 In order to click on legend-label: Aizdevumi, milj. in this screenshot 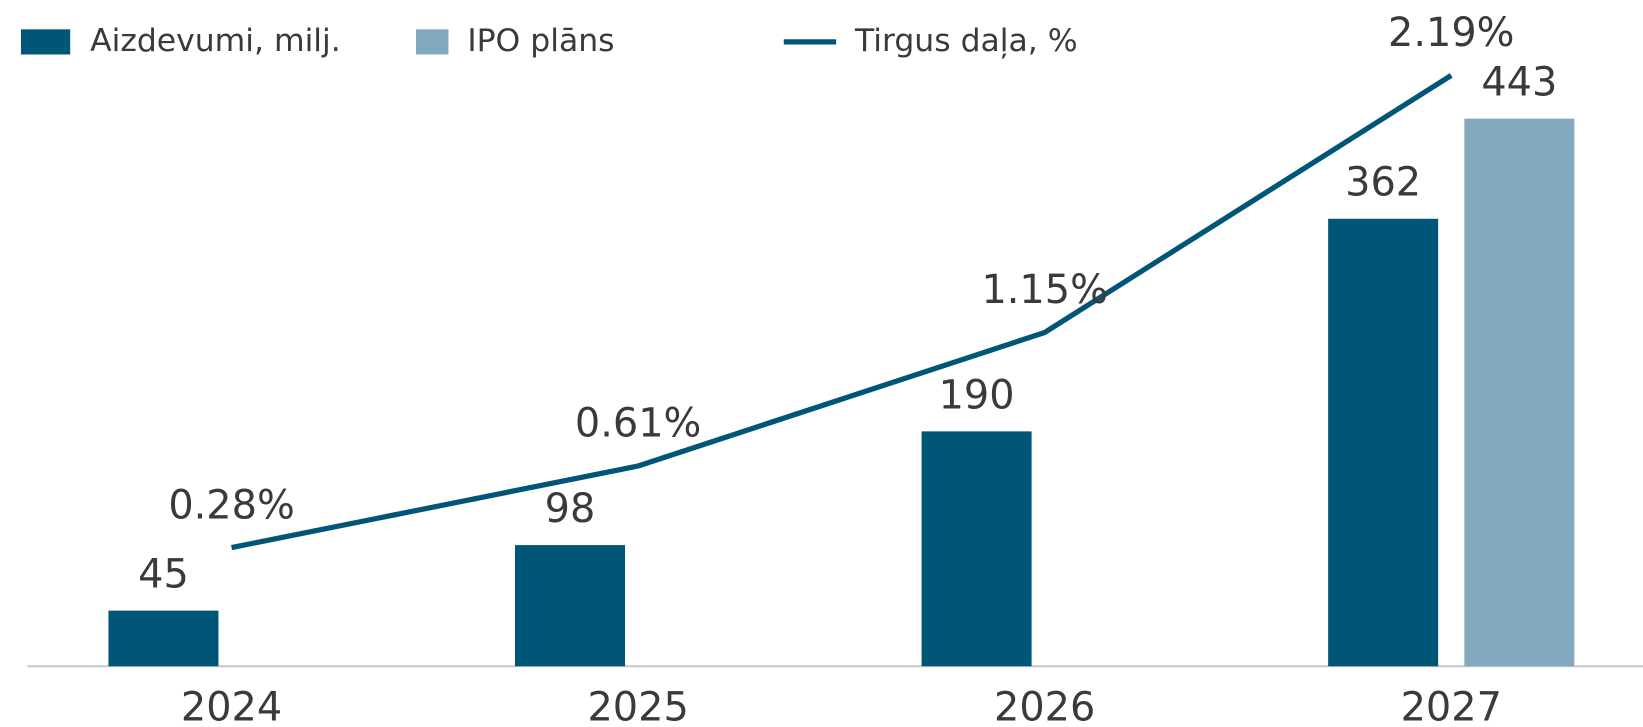, I will do `click(215, 41)`.